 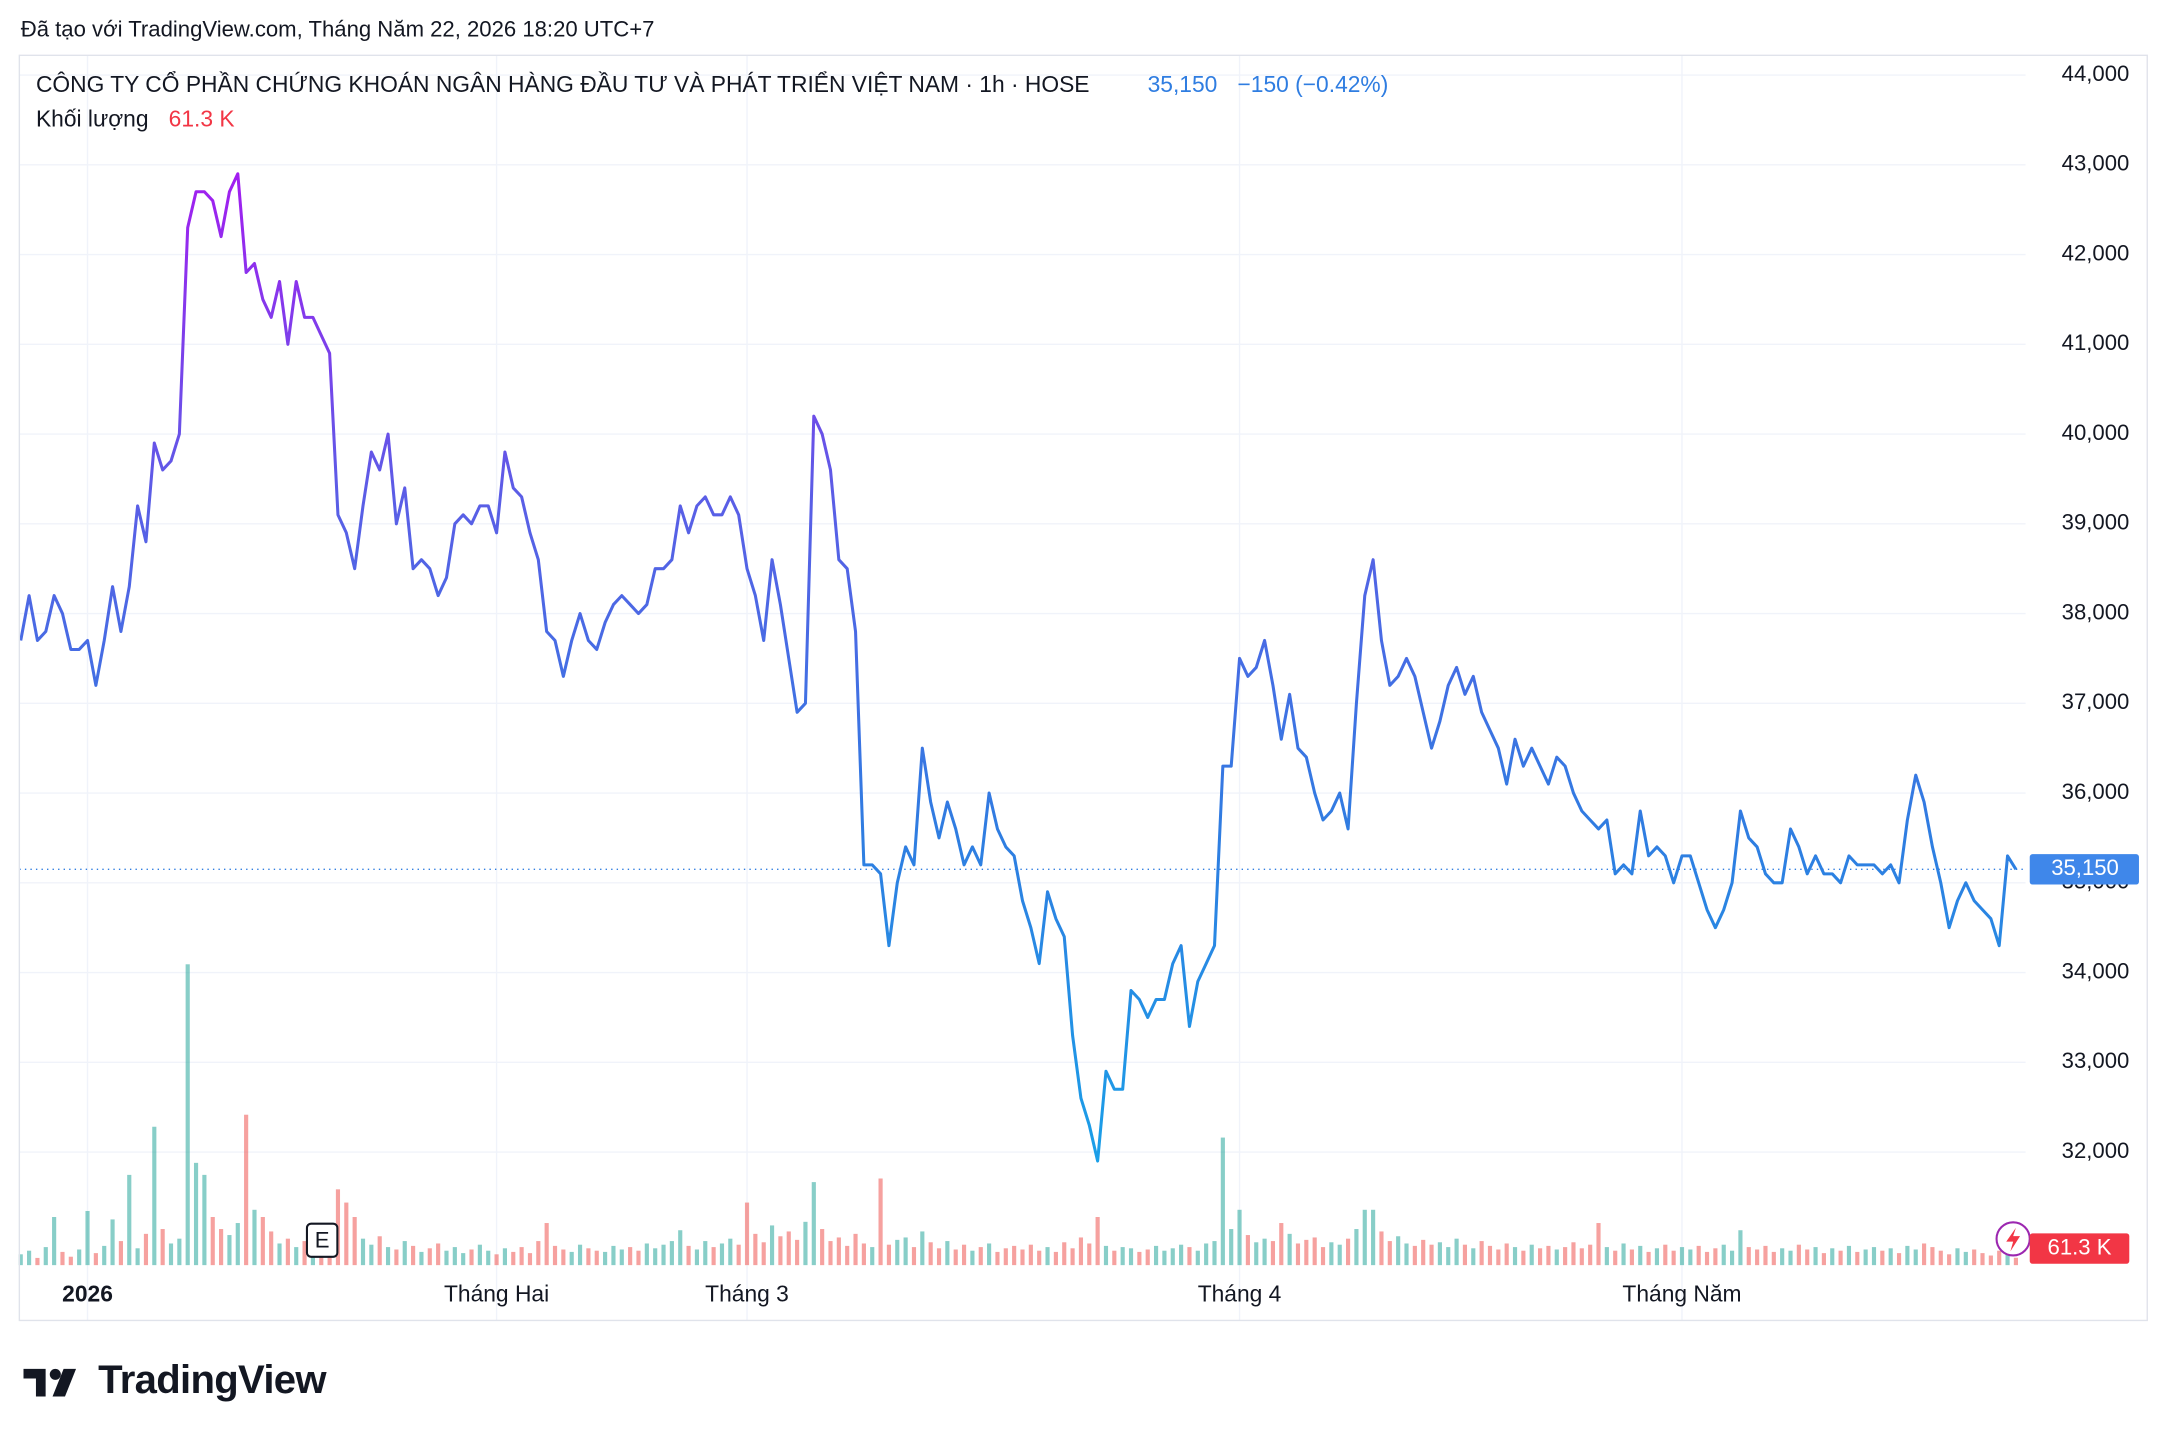 I want to click on earnings-marker: E, so click(x=322, y=1240).